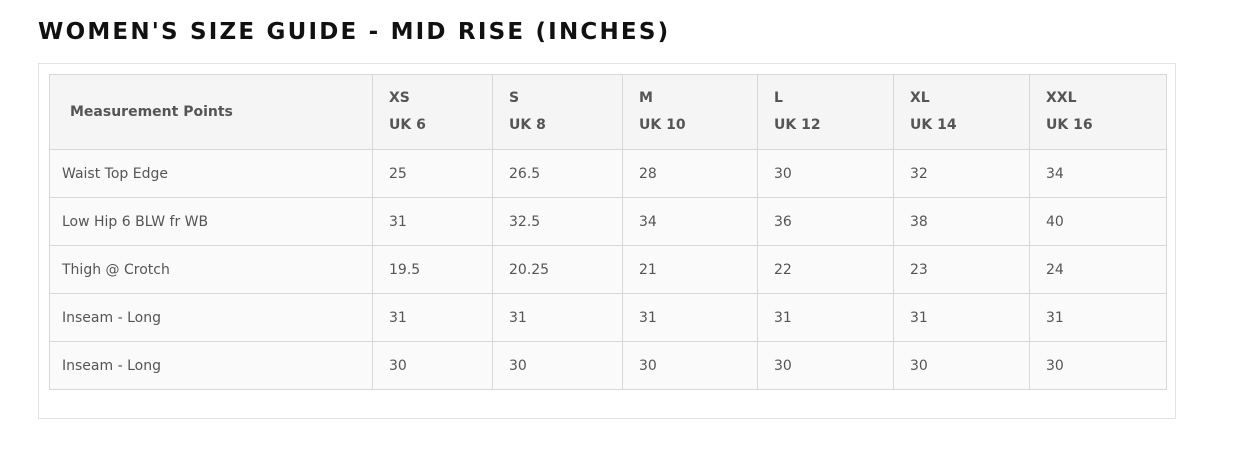 This screenshot has width=1237, height=475. Describe the element at coordinates (690, 173) in the screenshot. I see `measurement-value: 28` at that location.